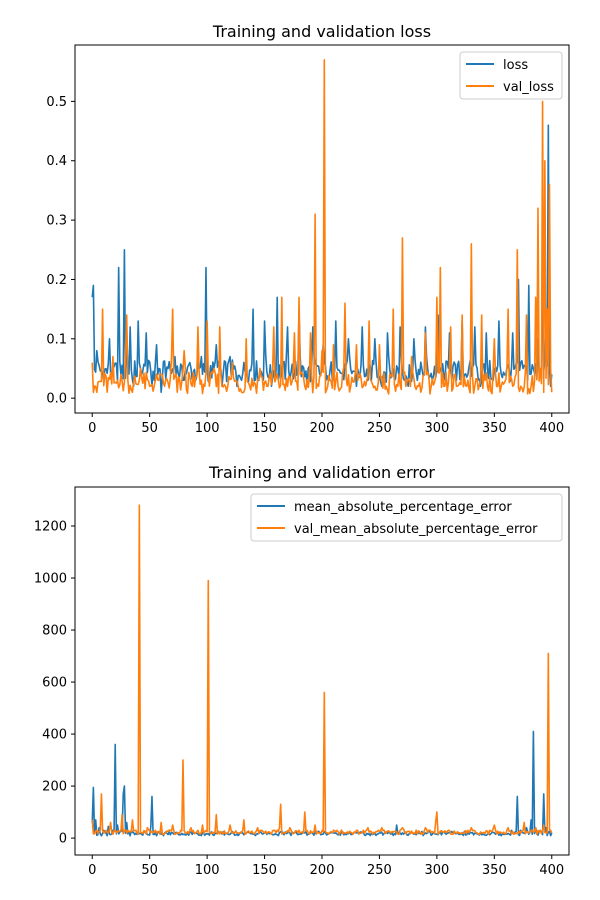 This screenshot has width=600, height=900. What do you see at coordinates (379, 428) in the screenshot?
I see `loss-x-tick-label: 250` at bounding box center [379, 428].